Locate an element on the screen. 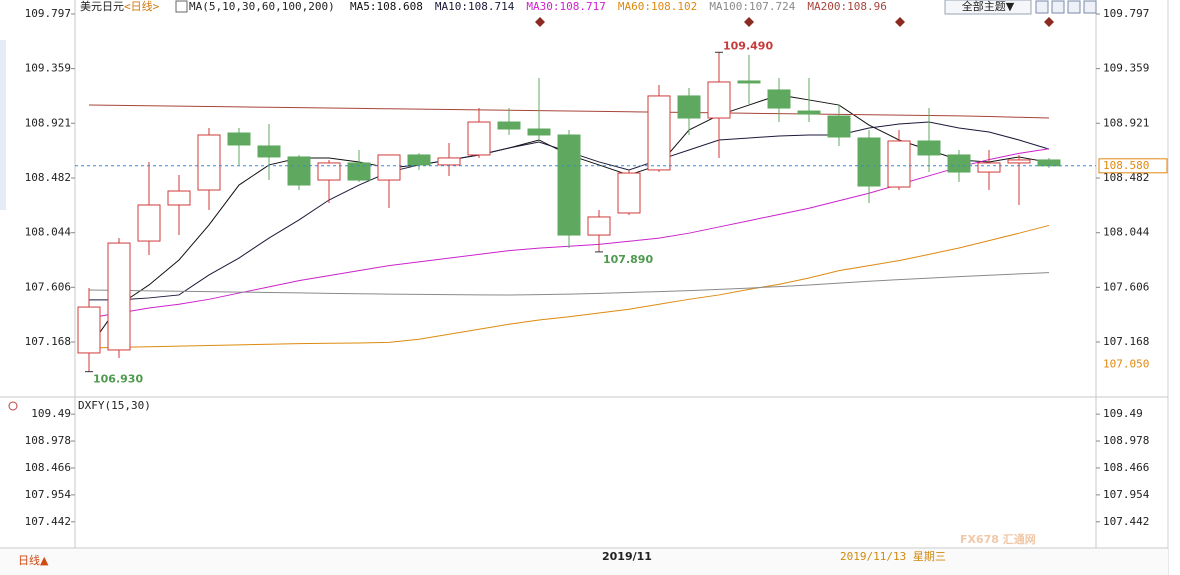 This screenshot has width=1180, height=575. side-strip is located at coordinates (3, 125).